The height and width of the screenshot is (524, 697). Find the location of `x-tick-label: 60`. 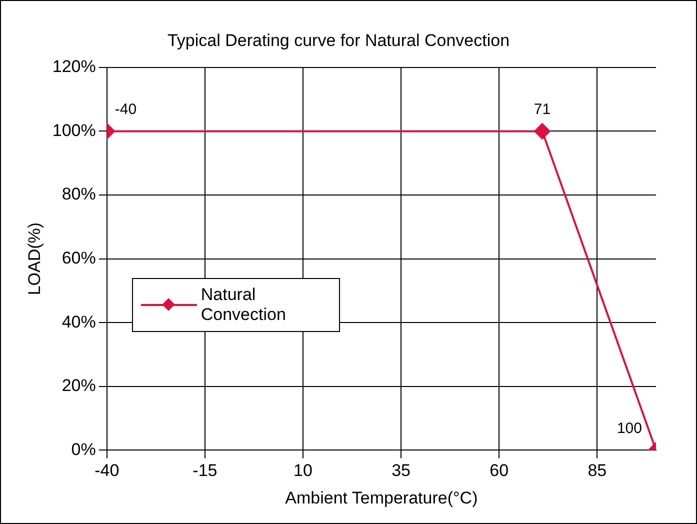

x-tick-label: 60 is located at coordinates (499, 470).